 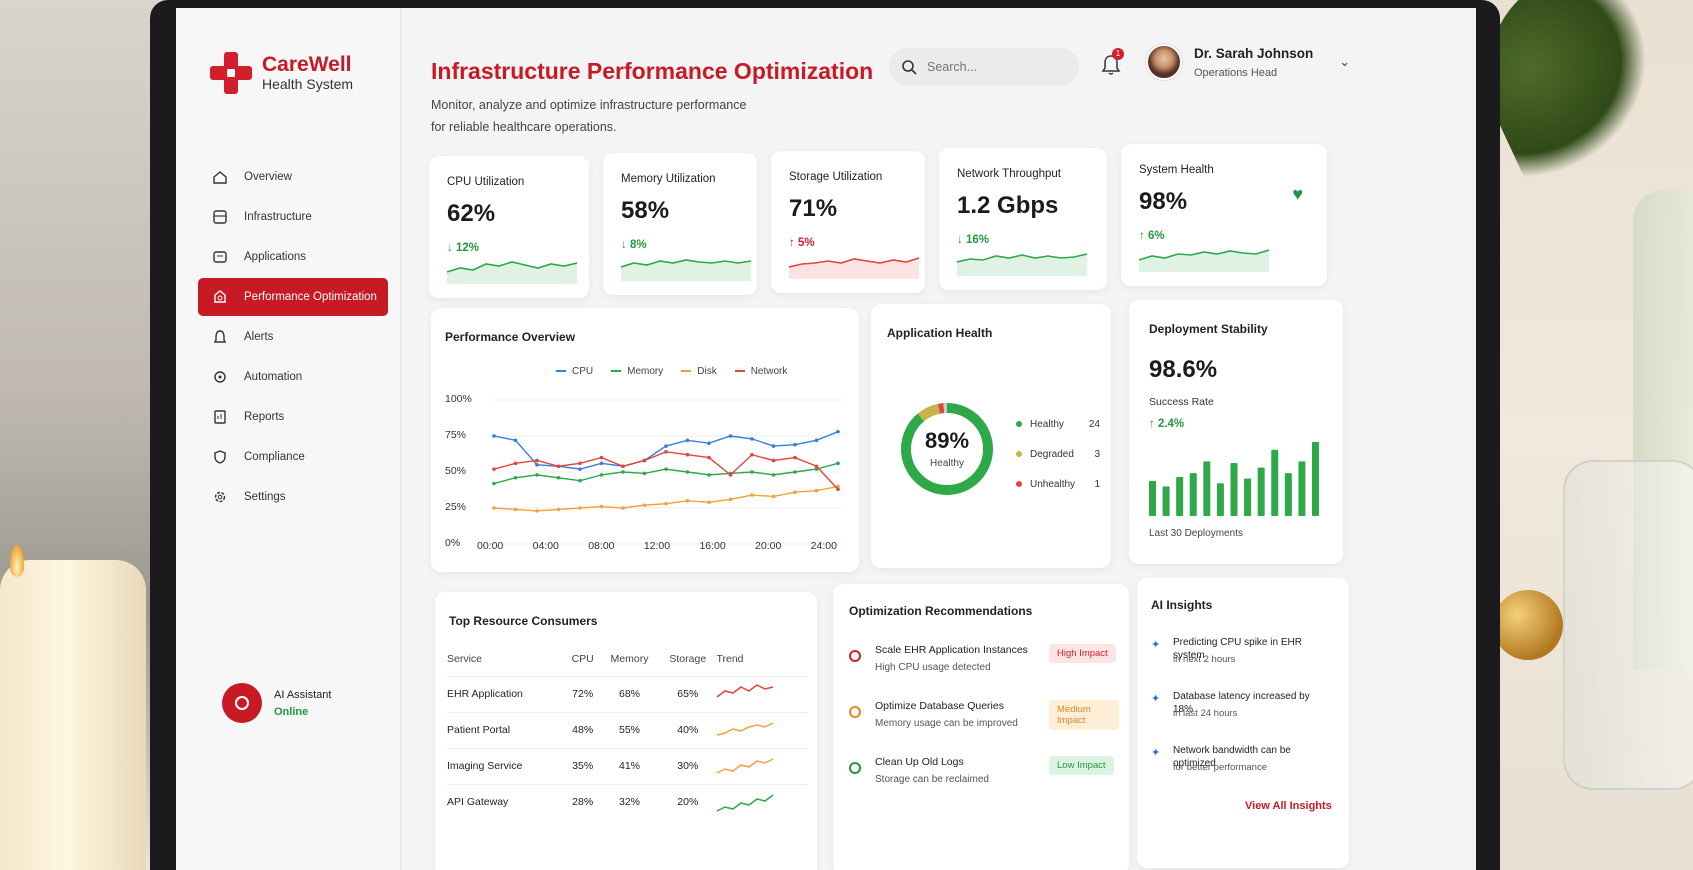 I want to click on impact-badge: Low Impact, so click(x=1081, y=765).